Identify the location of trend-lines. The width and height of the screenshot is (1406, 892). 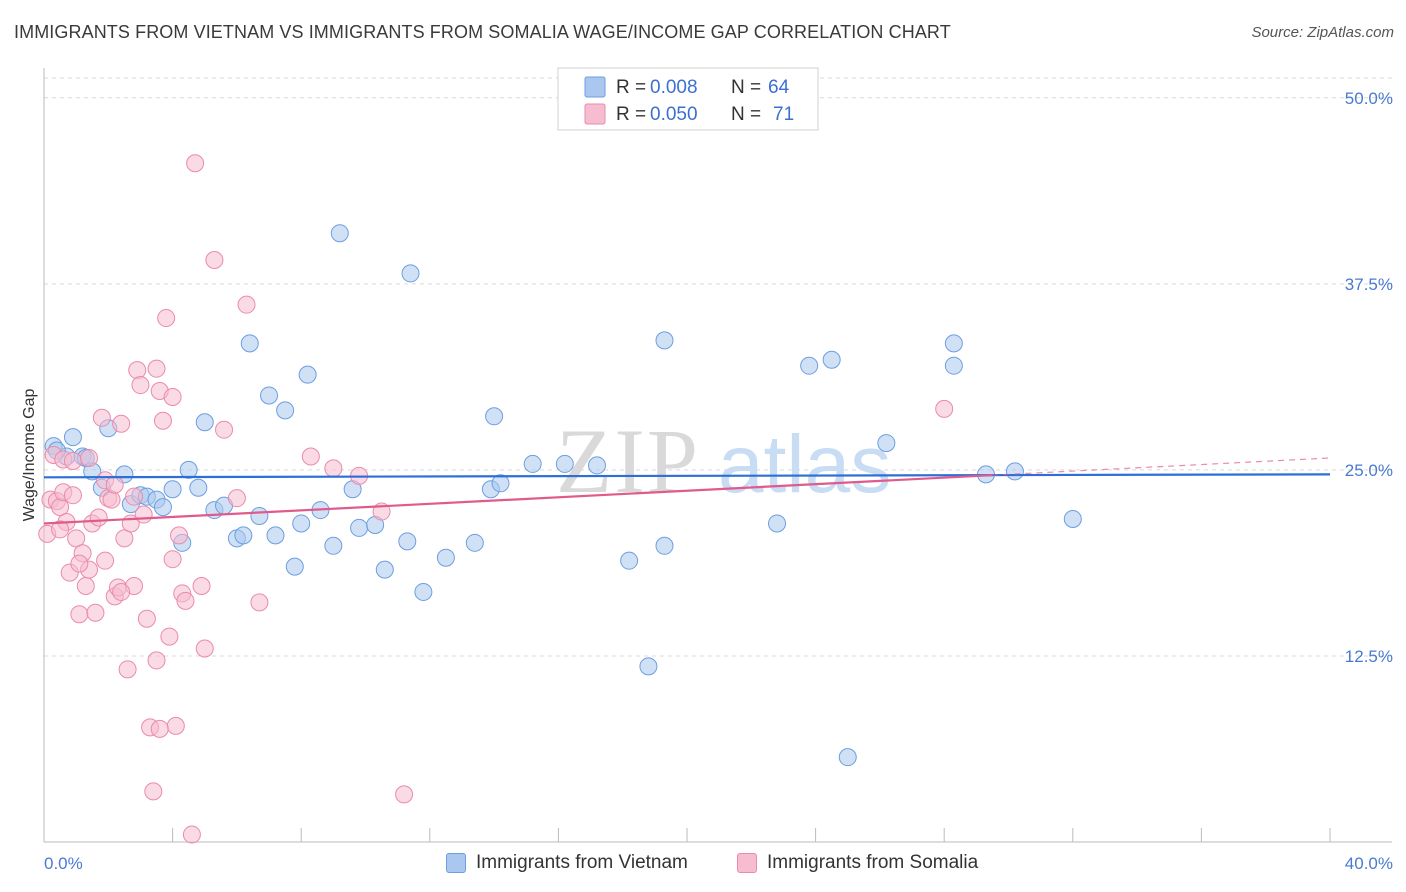
(687, 491).